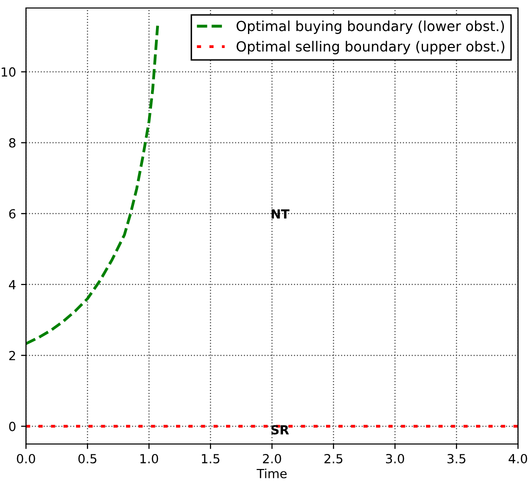 The width and height of the screenshot is (529, 481). I want to click on legend-label: Optimal selling boundary (upper obst.), so click(370, 47).